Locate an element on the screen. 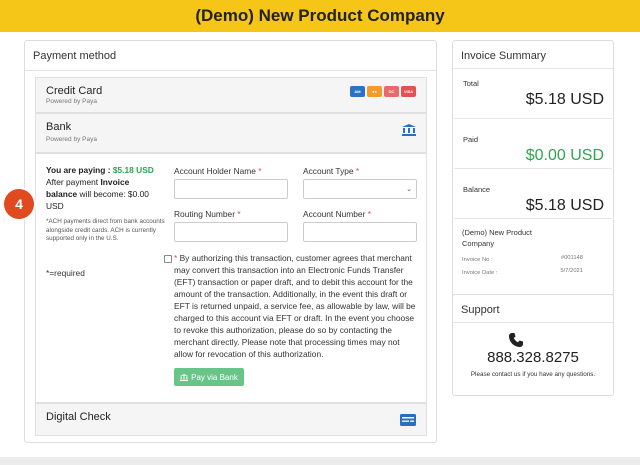  credit-card-subtitle: Powered by Paya is located at coordinates (71, 101).